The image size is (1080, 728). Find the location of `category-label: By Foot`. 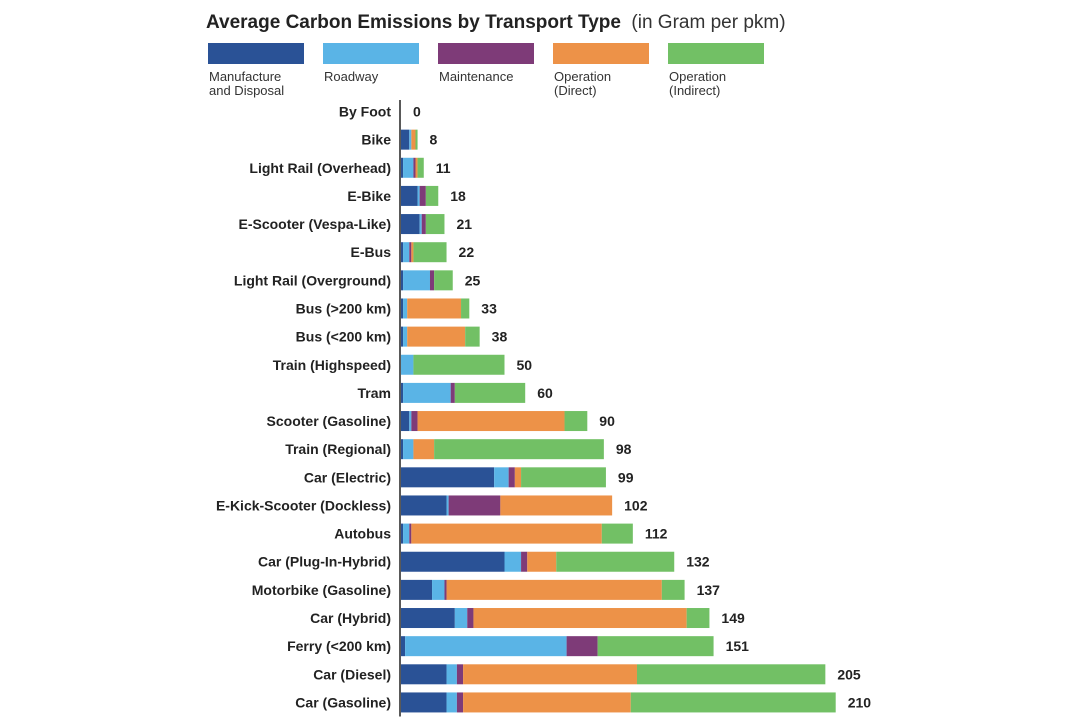

category-label: By Foot is located at coordinates (365, 112).